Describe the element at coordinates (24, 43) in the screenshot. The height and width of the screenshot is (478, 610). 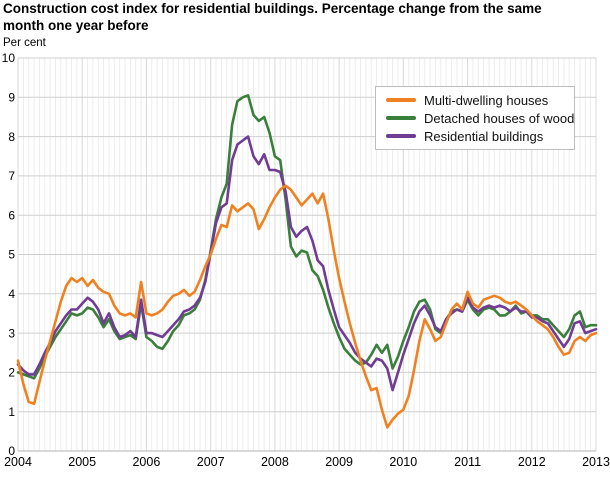
I see `y-axis-unit-label: Per cent` at that location.